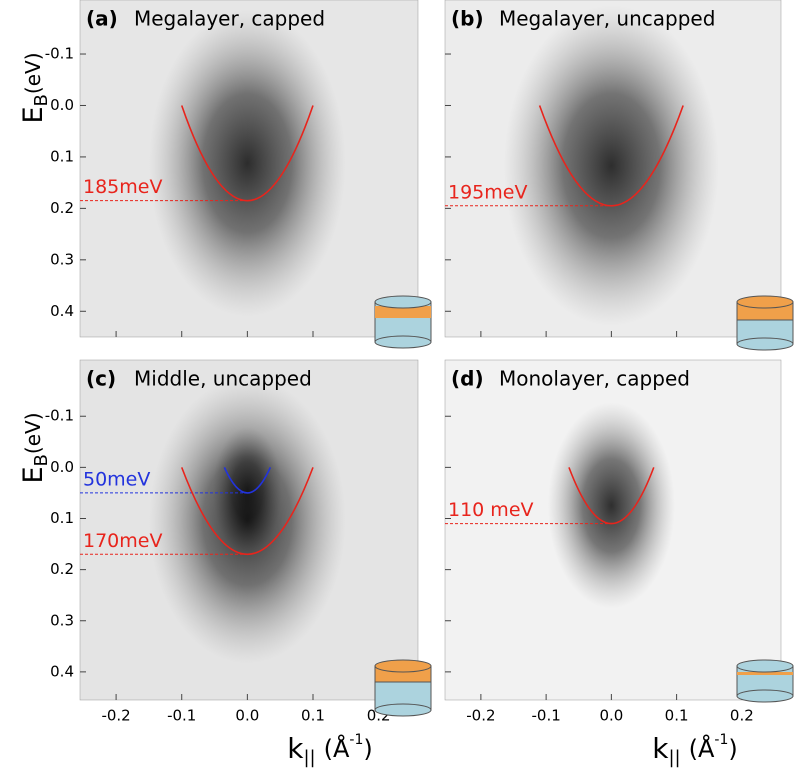  Describe the element at coordinates (467, 19) in the screenshot. I see `panel-label: (b)` at that location.